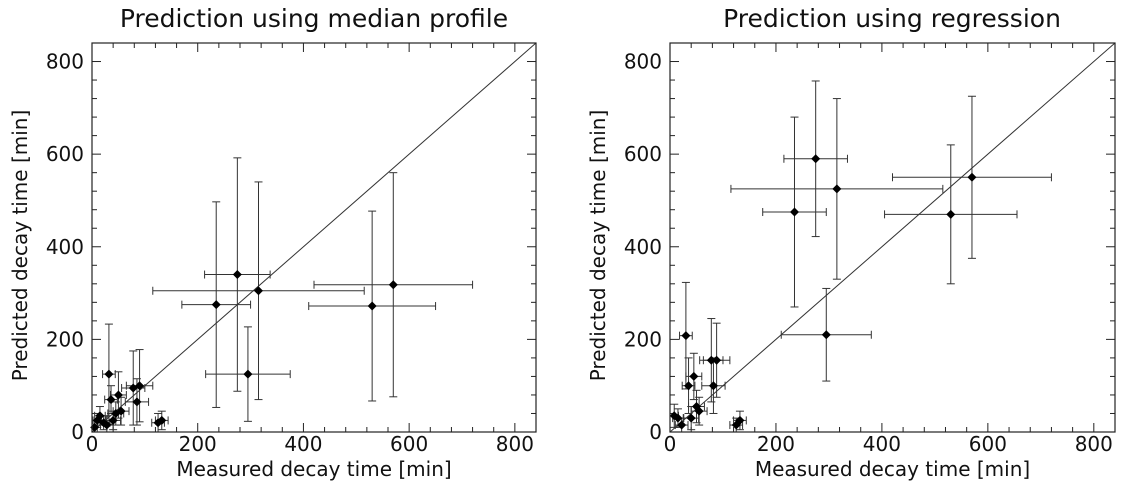 The width and height of the screenshot is (1121, 484). Describe the element at coordinates (314, 18) in the screenshot. I see `chart-title: Prediction using median profile` at that location.